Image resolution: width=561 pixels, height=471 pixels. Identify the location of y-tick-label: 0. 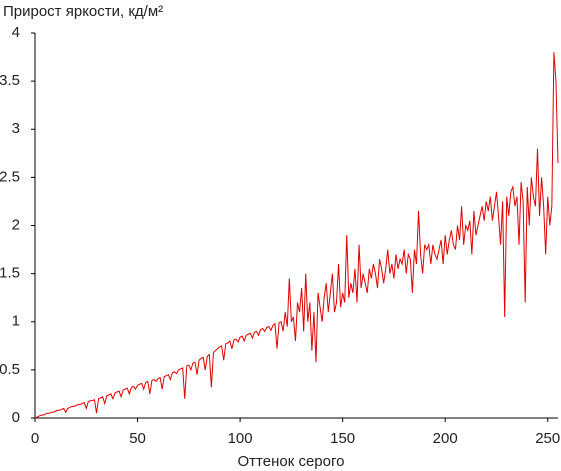
(16, 417).